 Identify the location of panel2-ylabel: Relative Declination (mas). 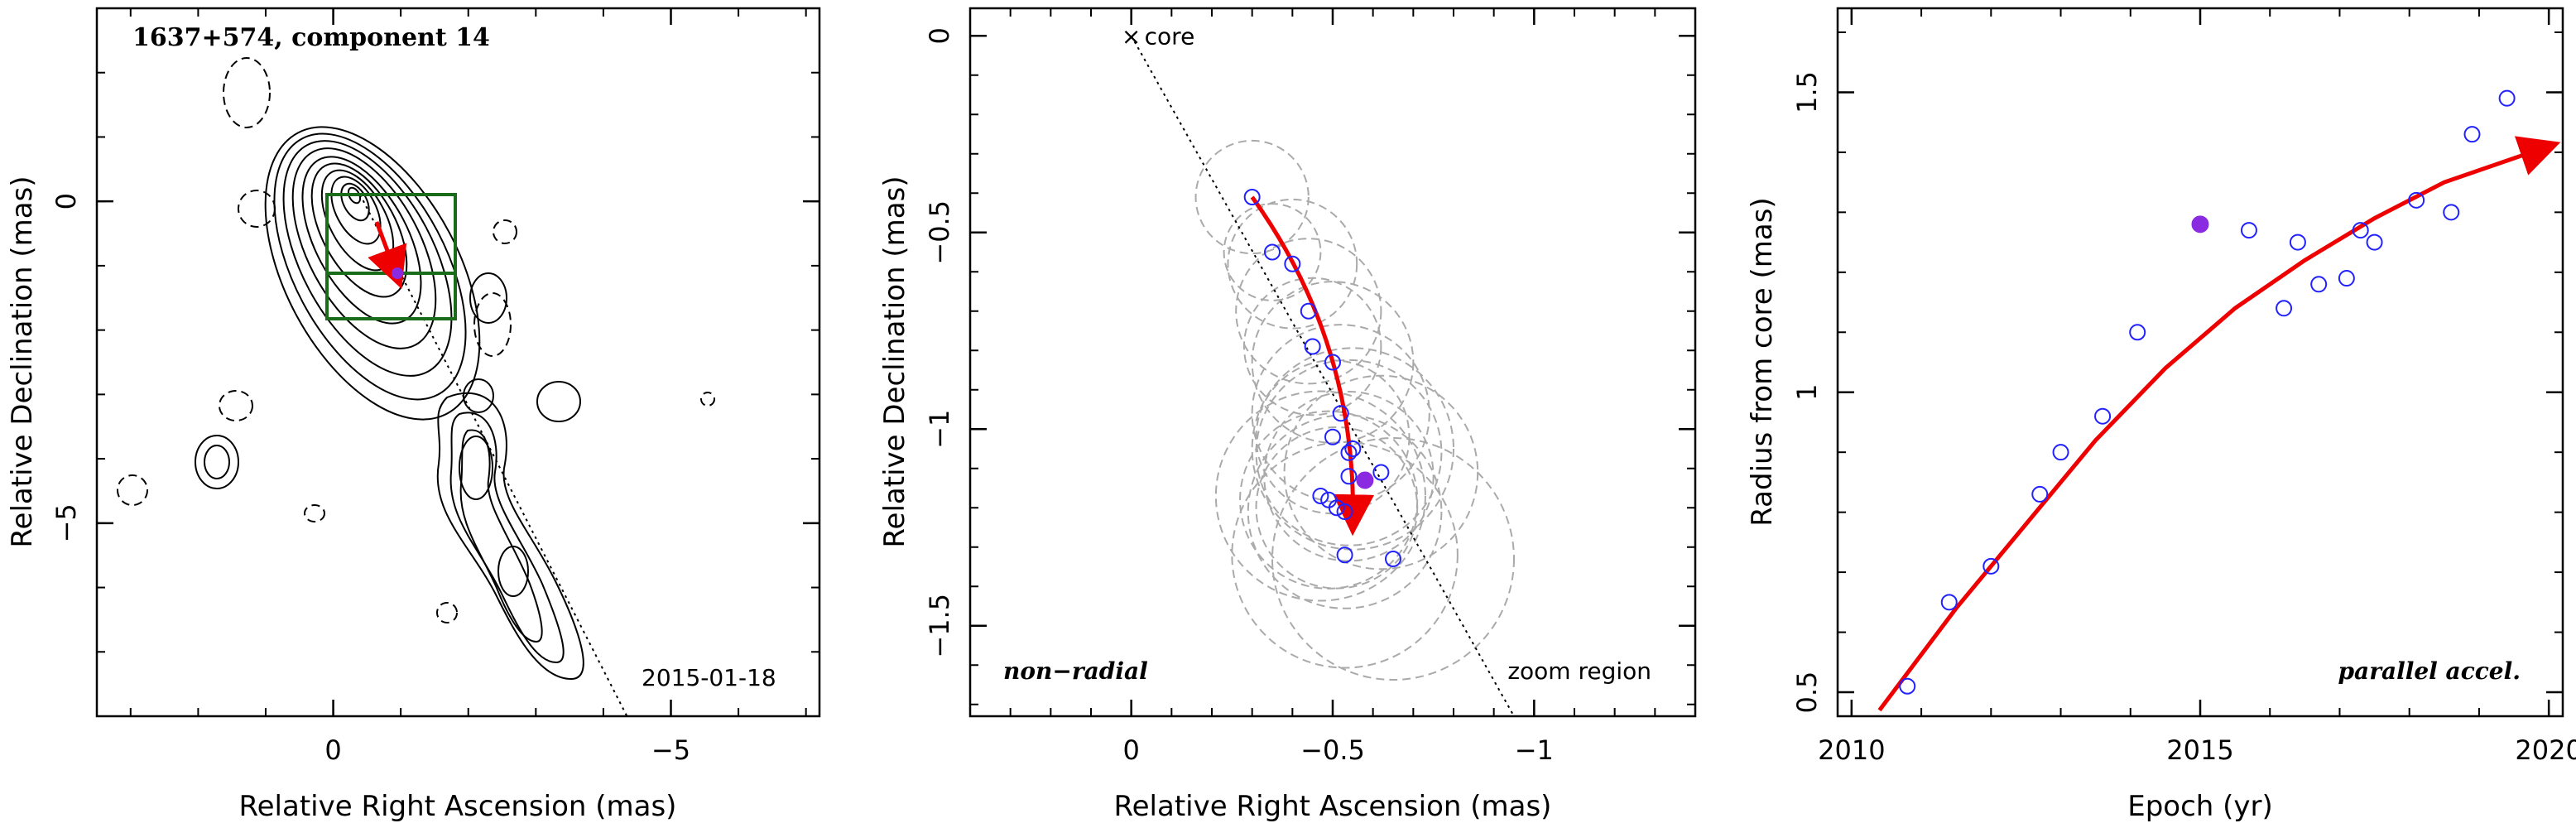
(894, 361).